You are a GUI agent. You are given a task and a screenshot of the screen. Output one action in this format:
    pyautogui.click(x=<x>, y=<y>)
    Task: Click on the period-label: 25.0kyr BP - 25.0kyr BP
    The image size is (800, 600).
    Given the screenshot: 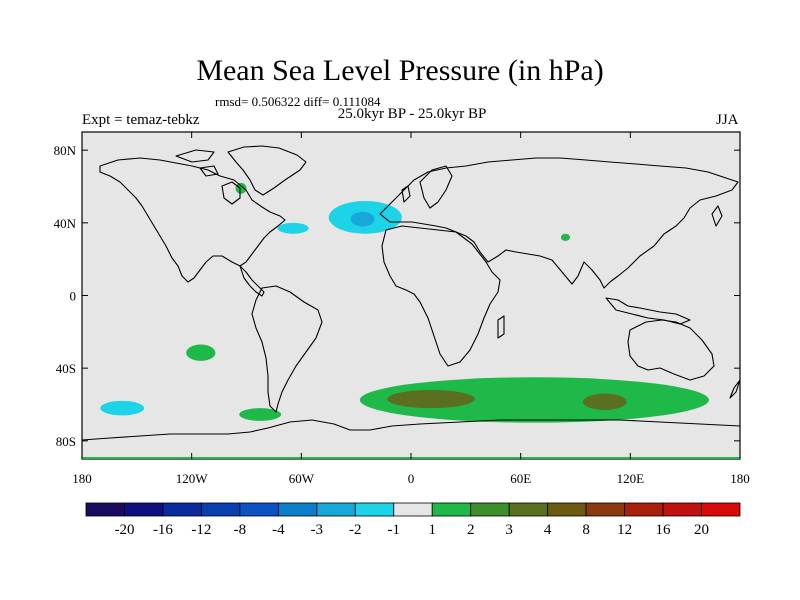 What is the action you would take?
    pyautogui.click(x=412, y=114)
    